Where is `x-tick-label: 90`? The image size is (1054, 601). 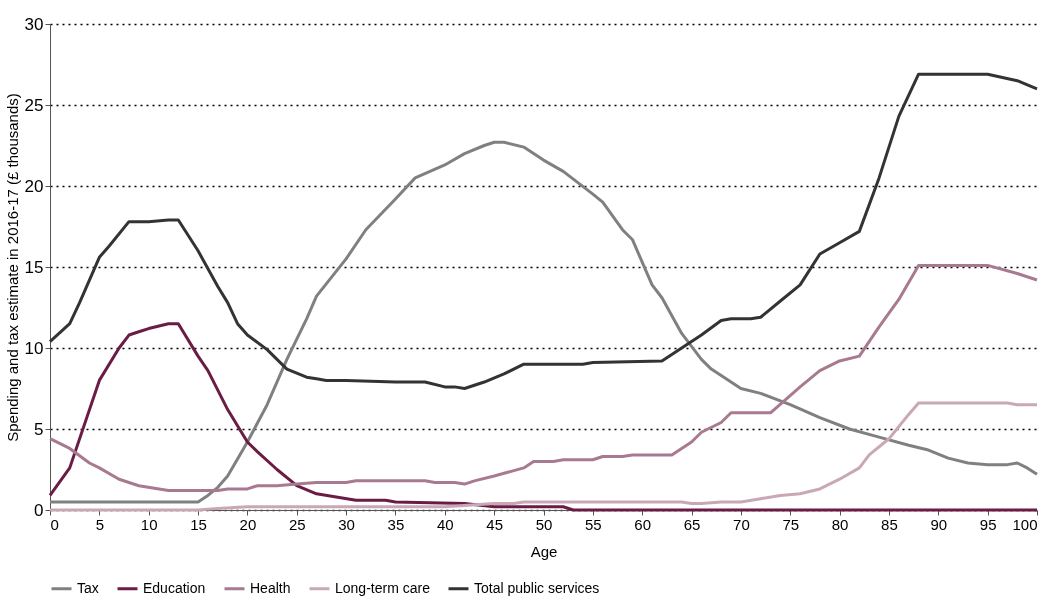
x-tick-label: 90 is located at coordinates (939, 524).